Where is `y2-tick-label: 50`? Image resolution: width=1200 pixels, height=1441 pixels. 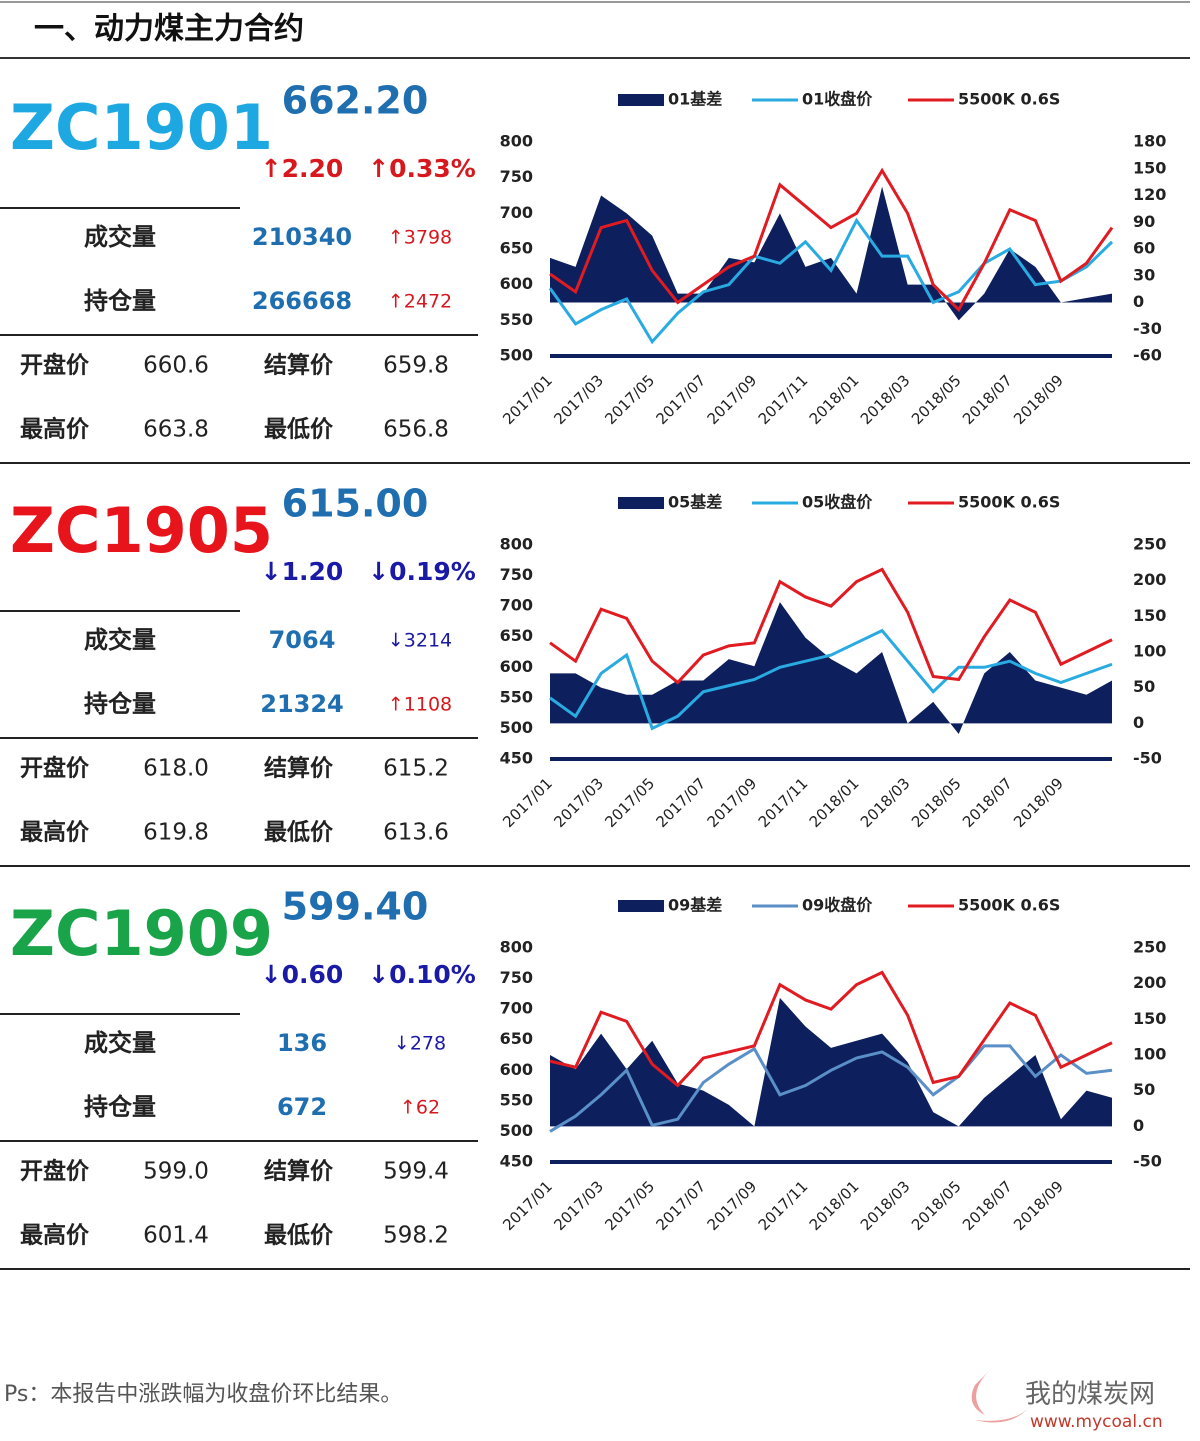
y2-tick-label: 50 is located at coordinates (1144, 1089).